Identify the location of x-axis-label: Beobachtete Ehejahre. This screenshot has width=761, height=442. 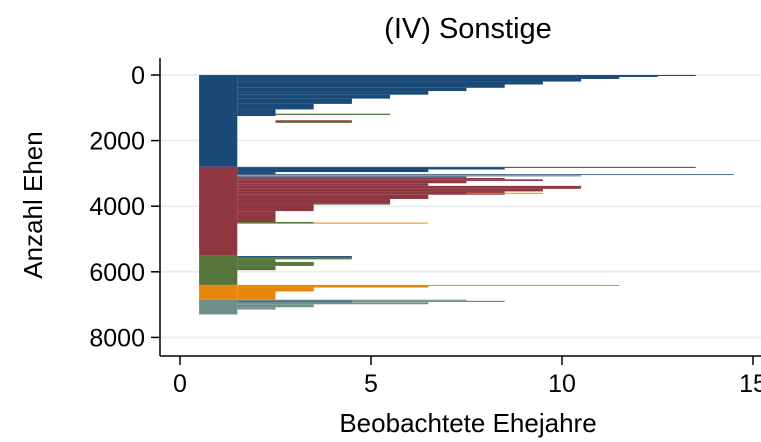
(467, 423).